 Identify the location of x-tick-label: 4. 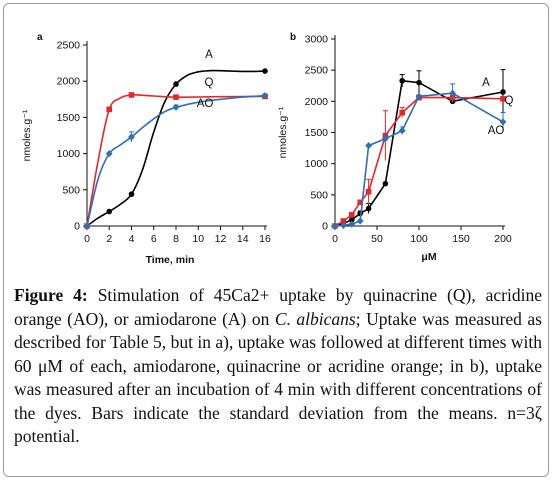
(132, 239).